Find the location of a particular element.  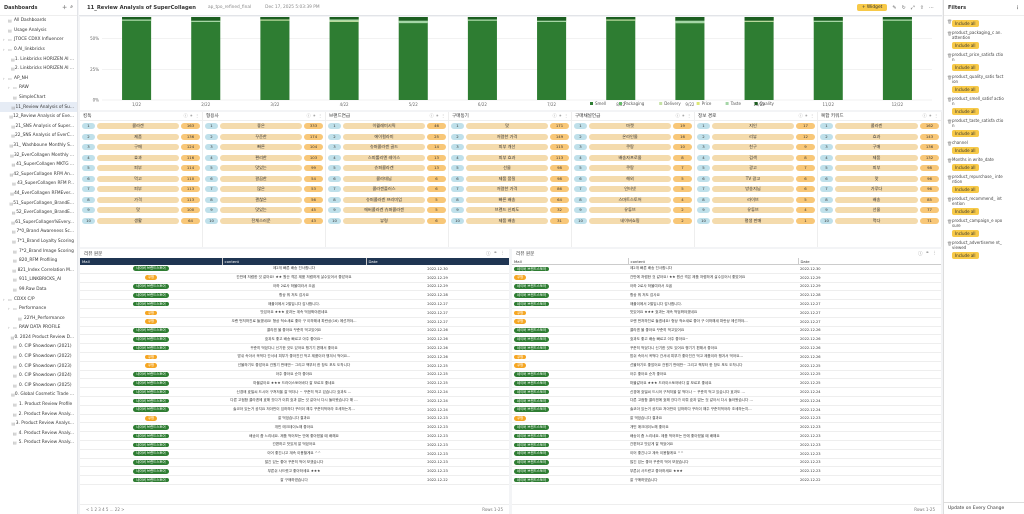

search-icon: ⌕ is located at coordinates (71, 7).